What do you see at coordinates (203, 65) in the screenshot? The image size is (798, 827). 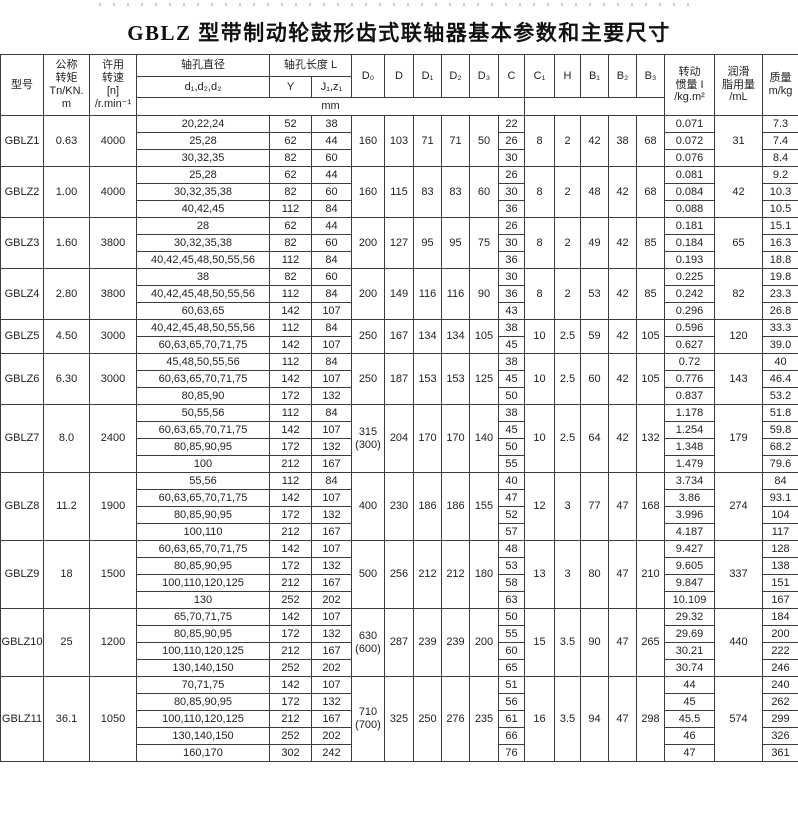 I see `header-bore-diameter: 轴孔直径` at bounding box center [203, 65].